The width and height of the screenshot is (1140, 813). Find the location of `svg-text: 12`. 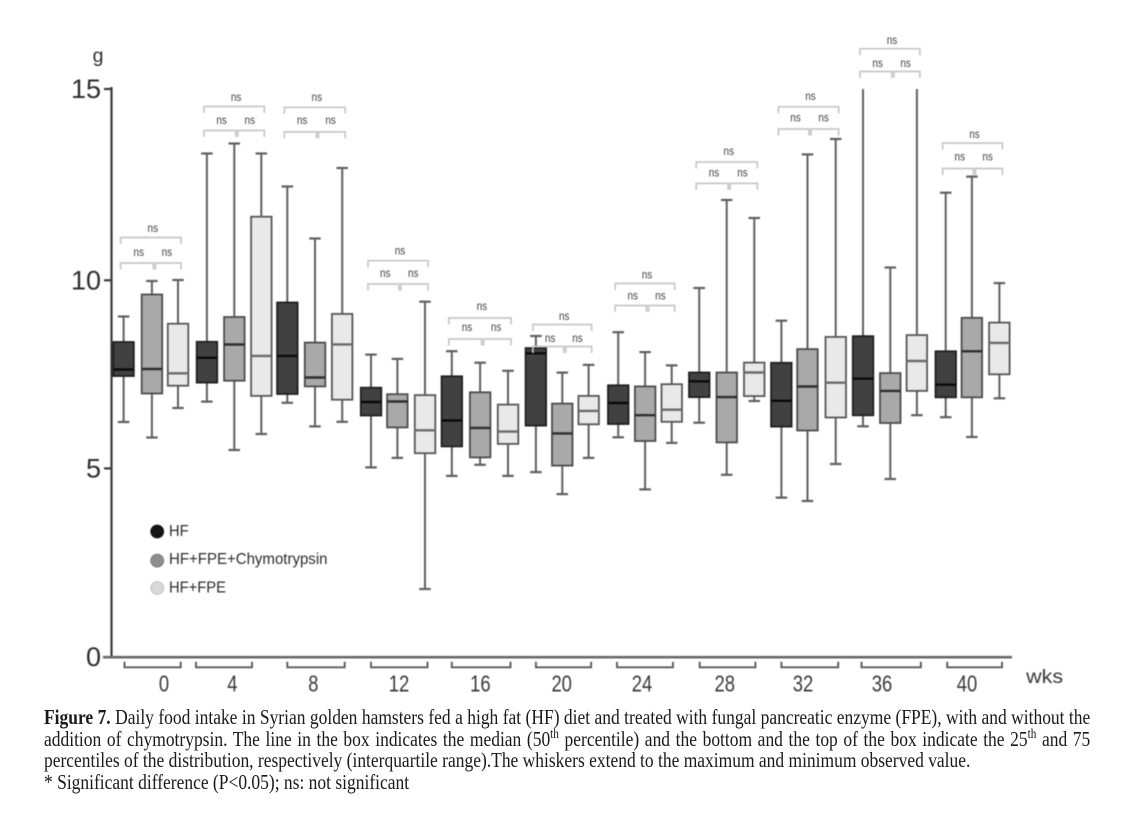

svg-text: 12 is located at coordinates (399, 684).